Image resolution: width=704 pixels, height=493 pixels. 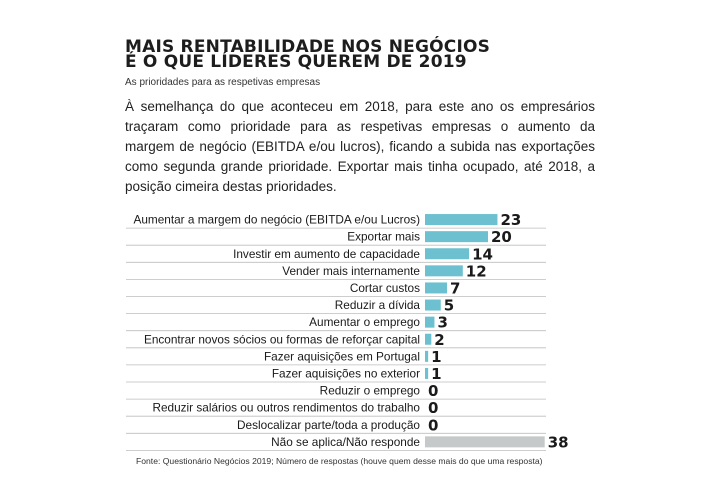 What do you see at coordinates (296, 62) in the screenshot?
I see `title-line-2: É O QUE LÍDERES QUEREM DE 2019` at bounding box center [296, 62].